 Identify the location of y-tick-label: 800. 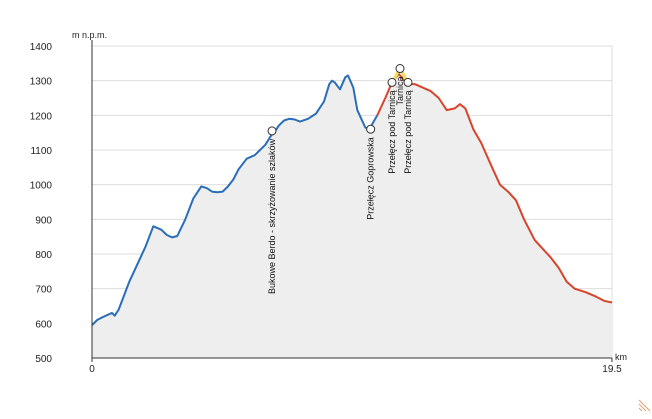
(43, 255).